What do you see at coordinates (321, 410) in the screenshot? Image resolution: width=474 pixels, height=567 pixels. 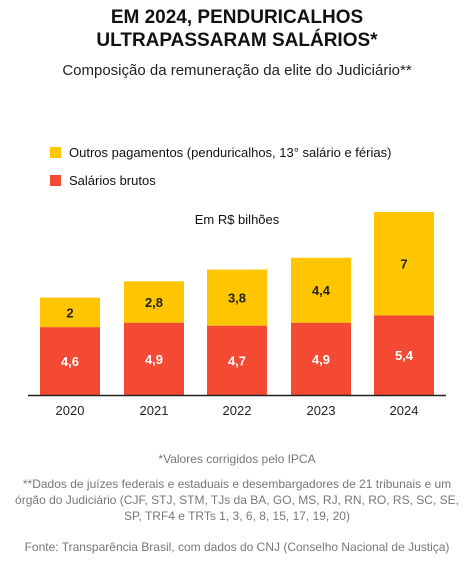 I see `x-tick-label-2023: 2023` at bounding box center [321, 410].